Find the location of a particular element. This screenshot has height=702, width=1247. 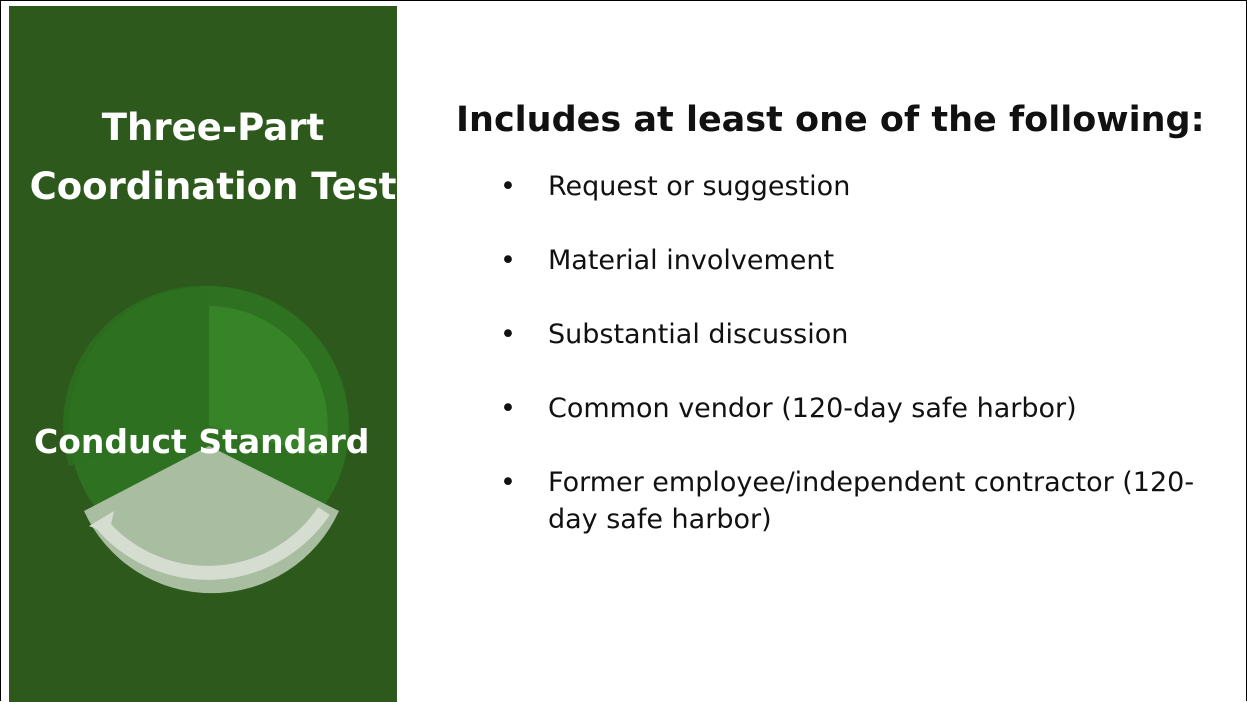

bullet-item: Material involvement is located at coordinates (850, 260).